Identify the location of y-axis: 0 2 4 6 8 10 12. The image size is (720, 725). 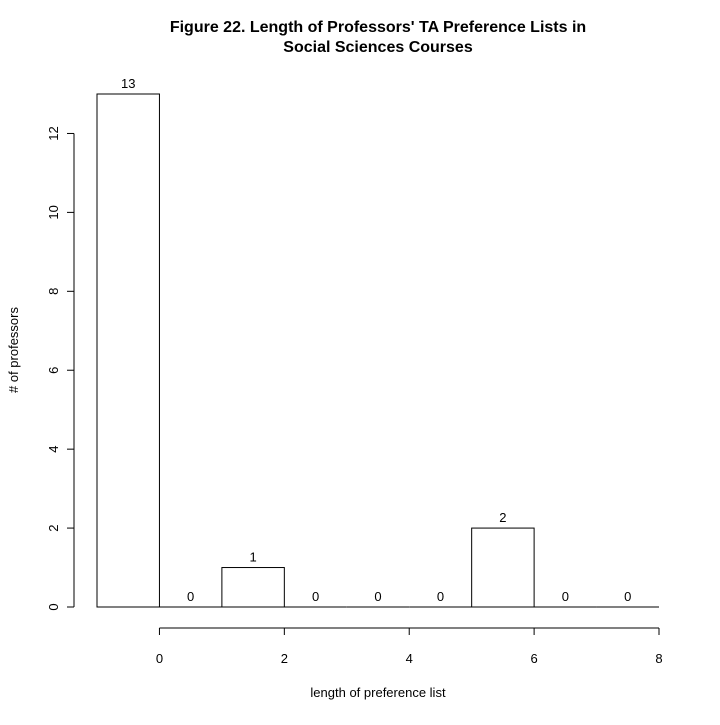
(60, 368).